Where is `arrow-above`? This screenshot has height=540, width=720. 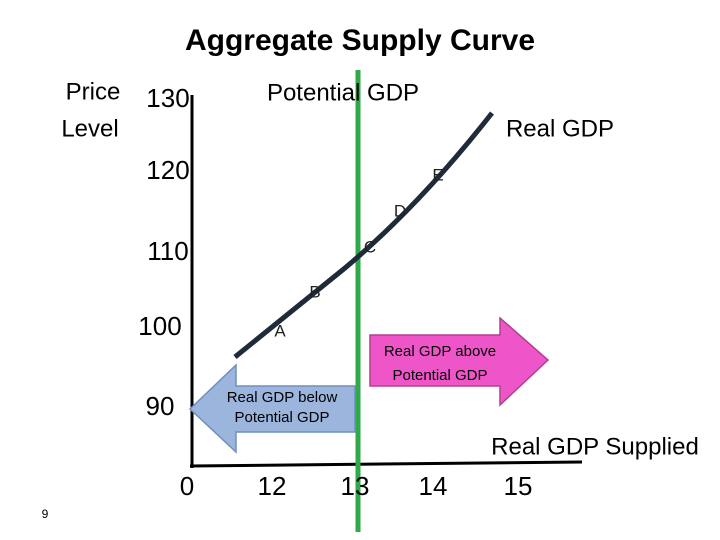
arrow-above is located at coordinates (459, 361).